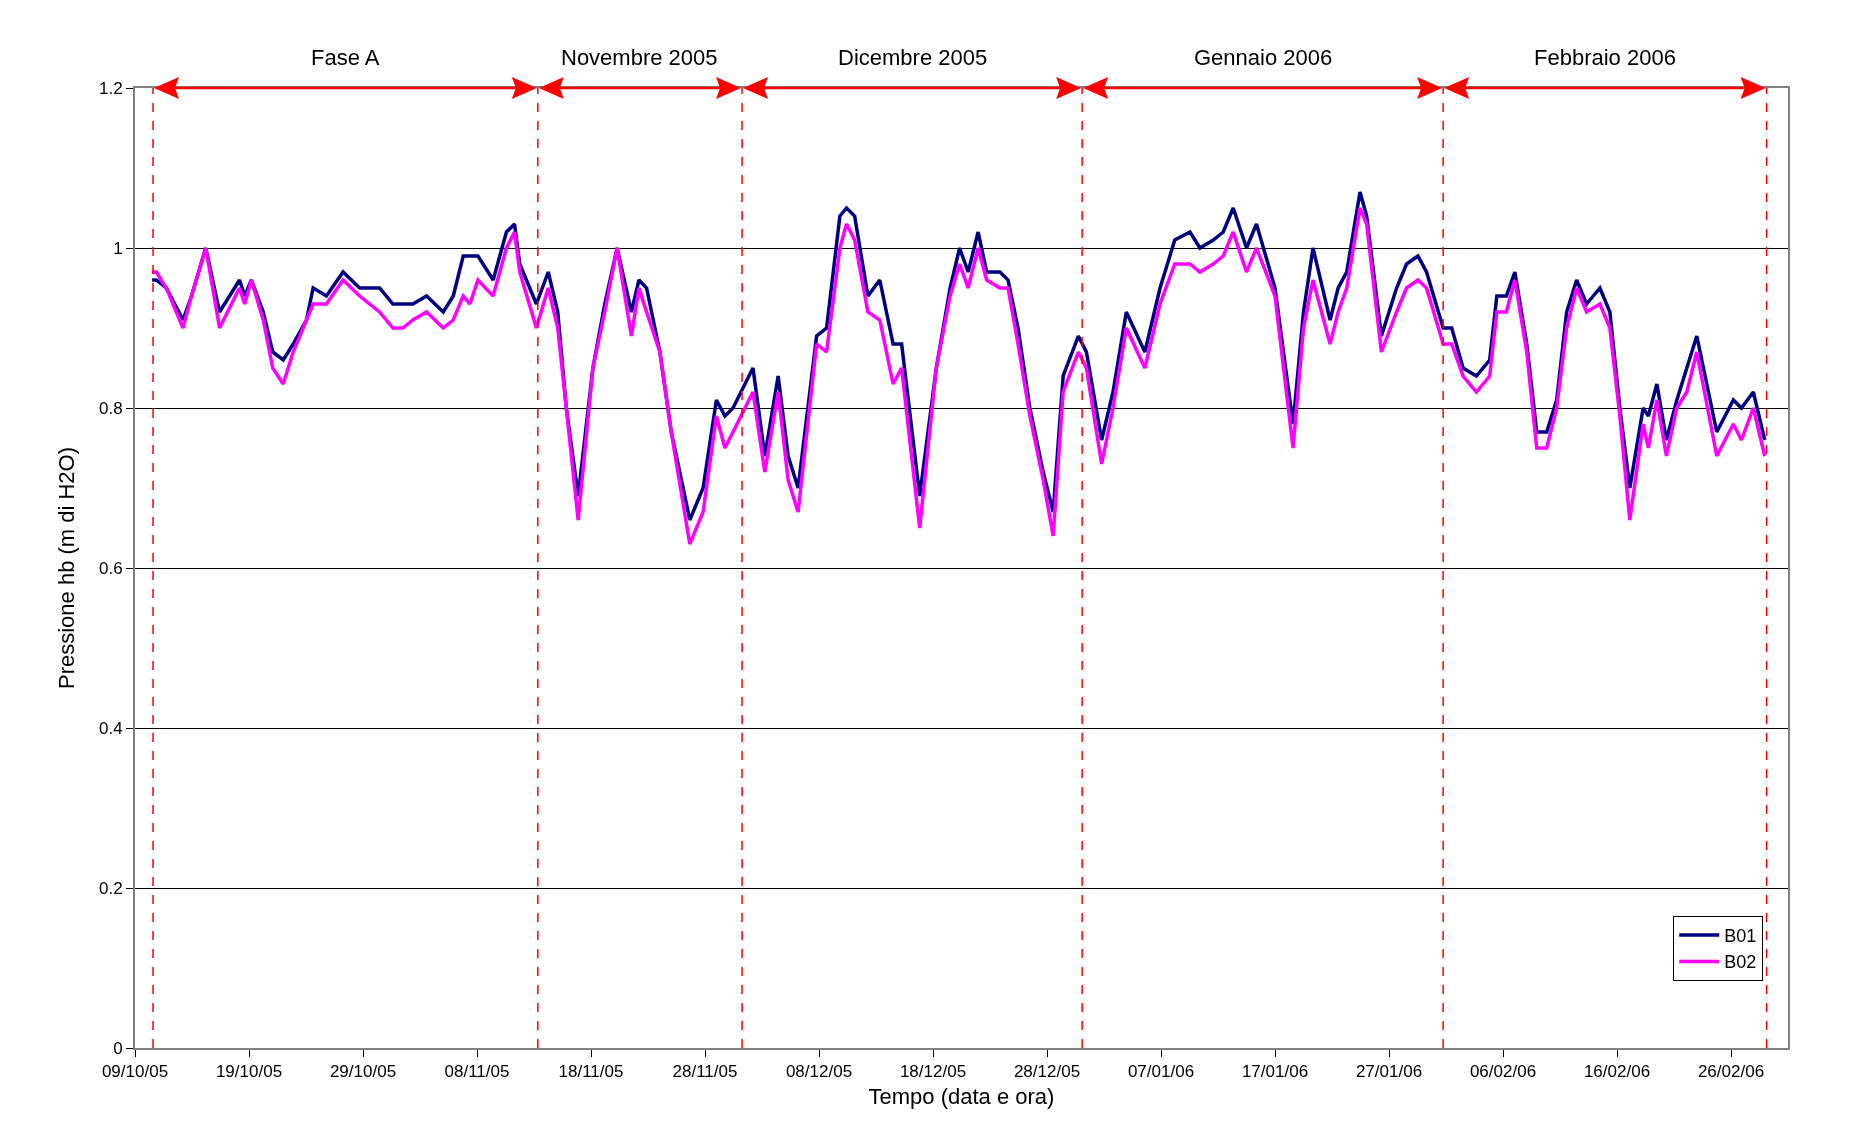 The image size is (1863, 1140). What do you see at coordinates (118, 1048) in the screenshot?
I see `y-tick-label: 0` at bounding box center [118, 1048].